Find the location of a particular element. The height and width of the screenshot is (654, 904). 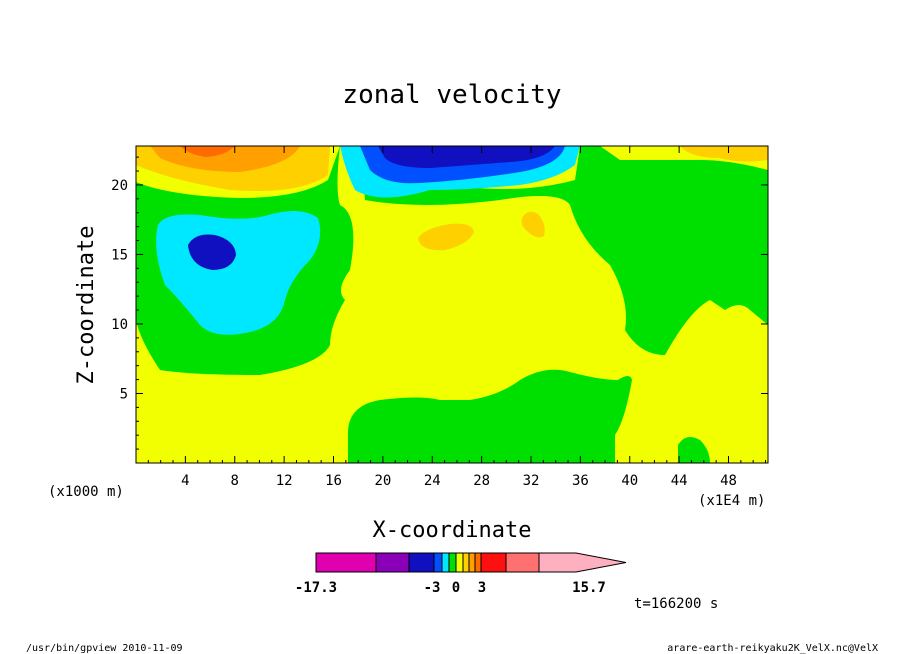

x-tick-label-0: 4 is located at coordinates (185, 481).